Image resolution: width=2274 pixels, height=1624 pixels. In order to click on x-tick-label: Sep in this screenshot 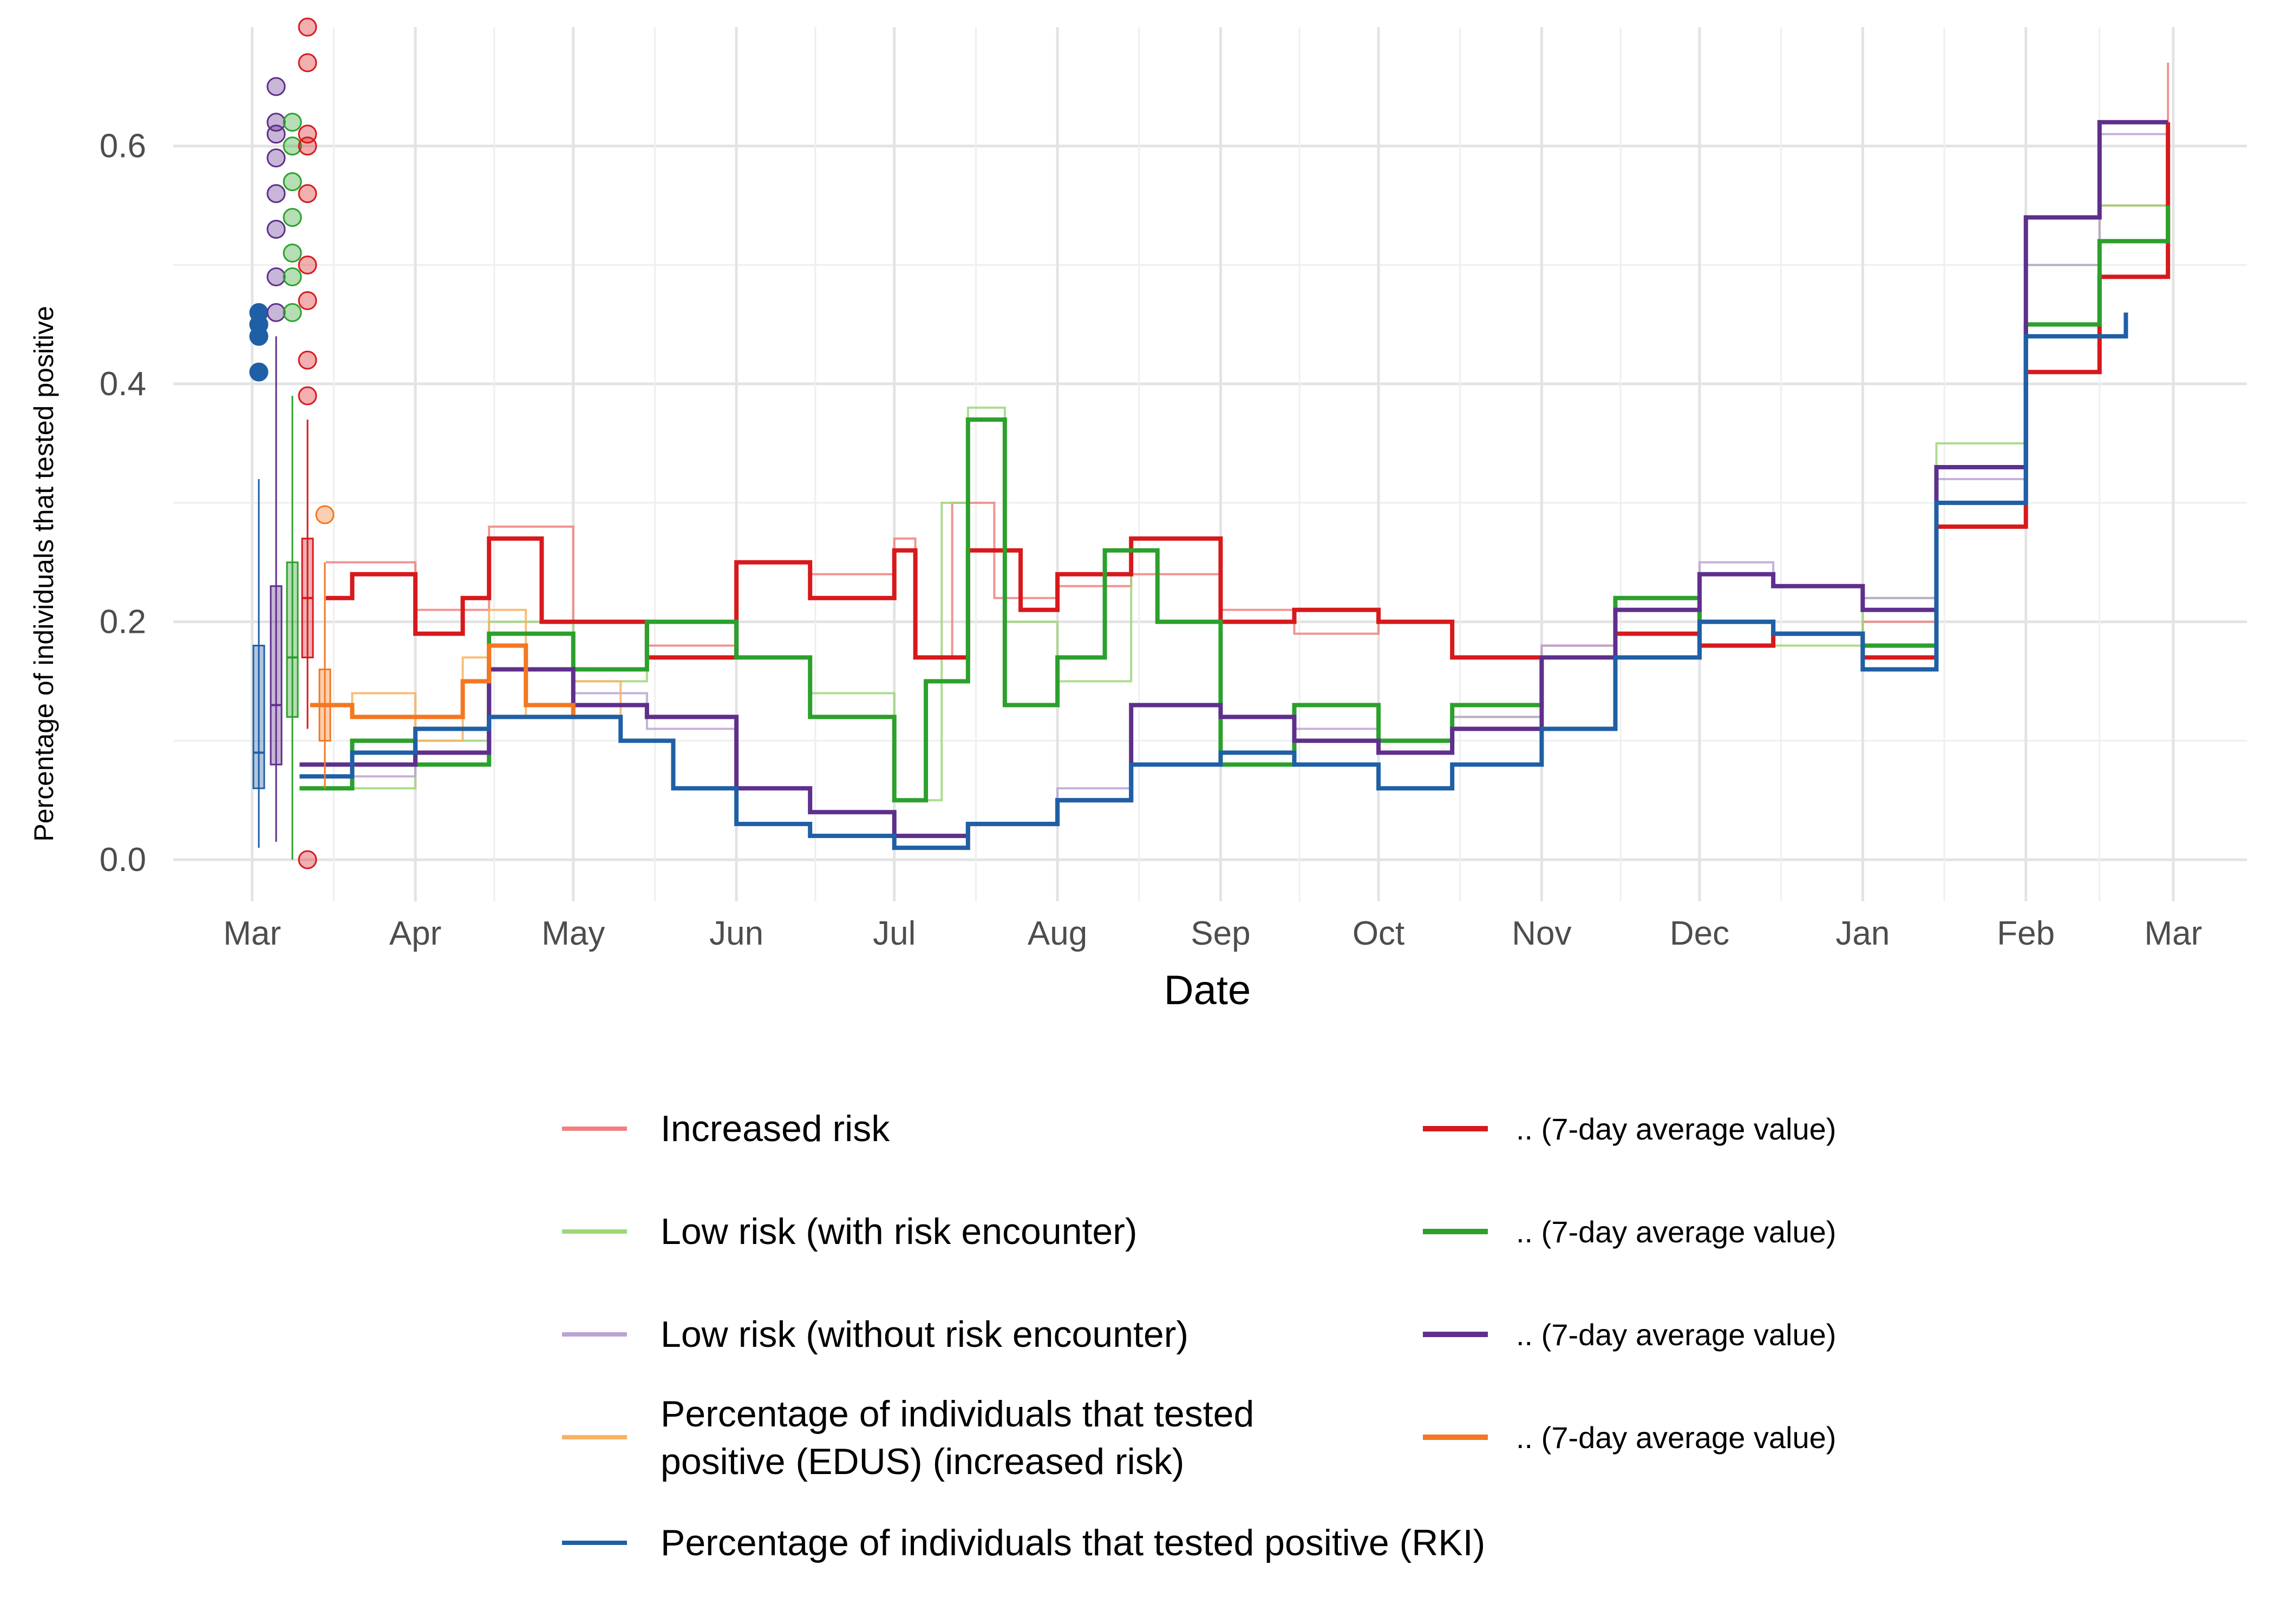, I will do `click(1221, 933)`.